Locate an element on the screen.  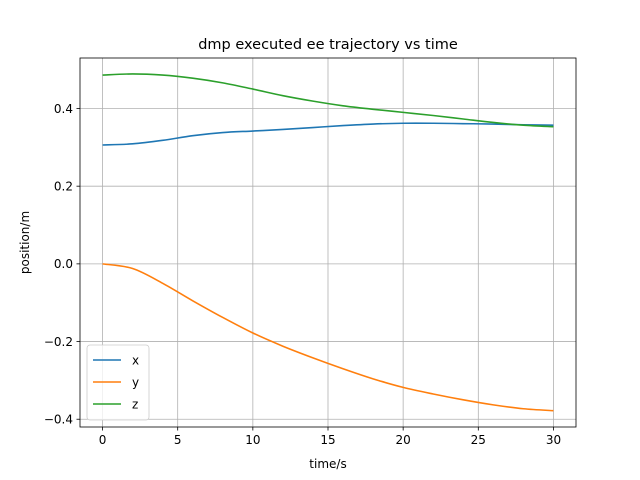
y-tick-label: −0.2 is located at coordinates (58, 342).